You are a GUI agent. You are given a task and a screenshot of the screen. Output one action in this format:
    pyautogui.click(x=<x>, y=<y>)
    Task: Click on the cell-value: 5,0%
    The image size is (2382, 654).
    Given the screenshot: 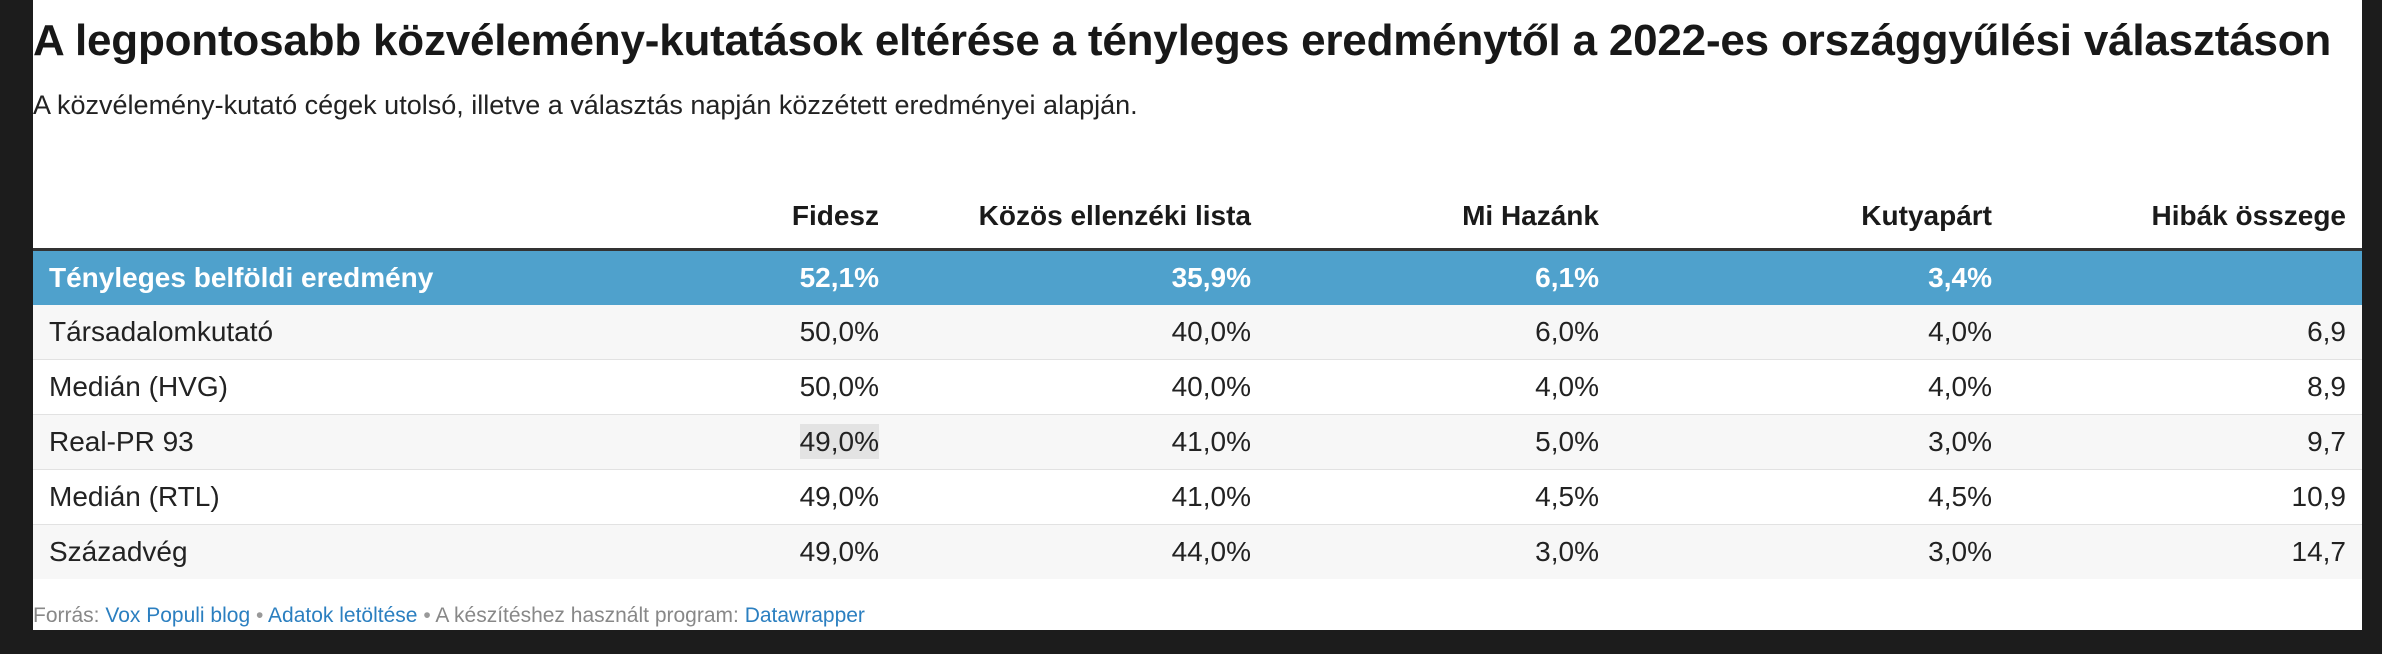 What is the action you would take?
    pyautogui.click(x=1441, y=442)
    